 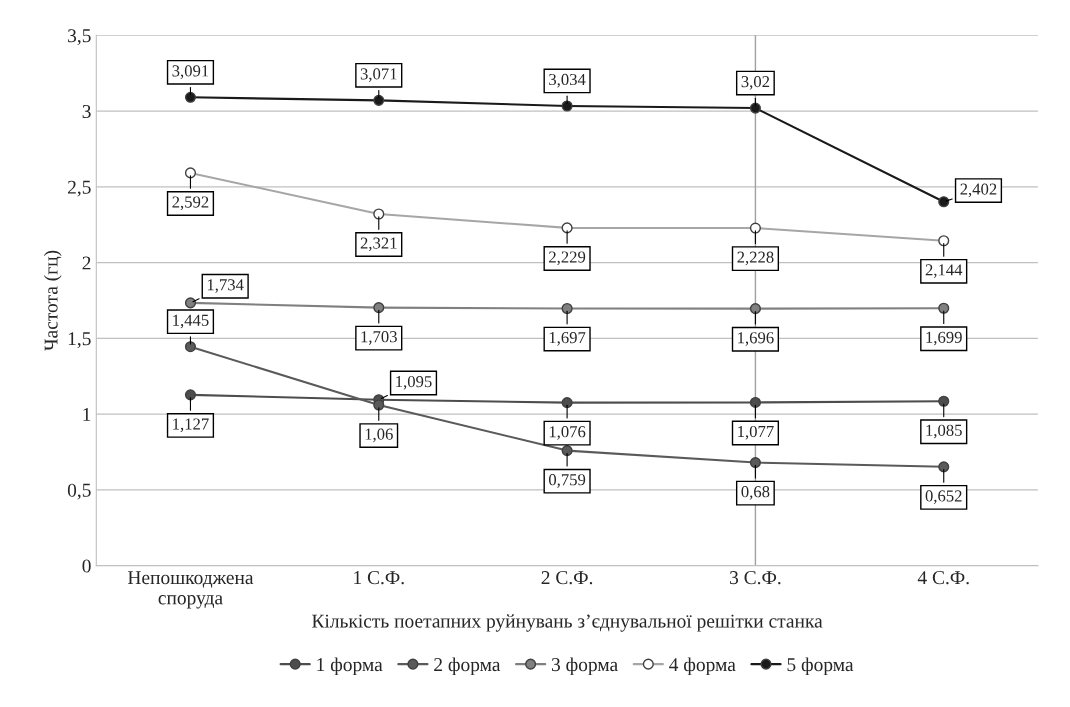 I want to click on data-label: 1,703, so click(x=379, y=338).